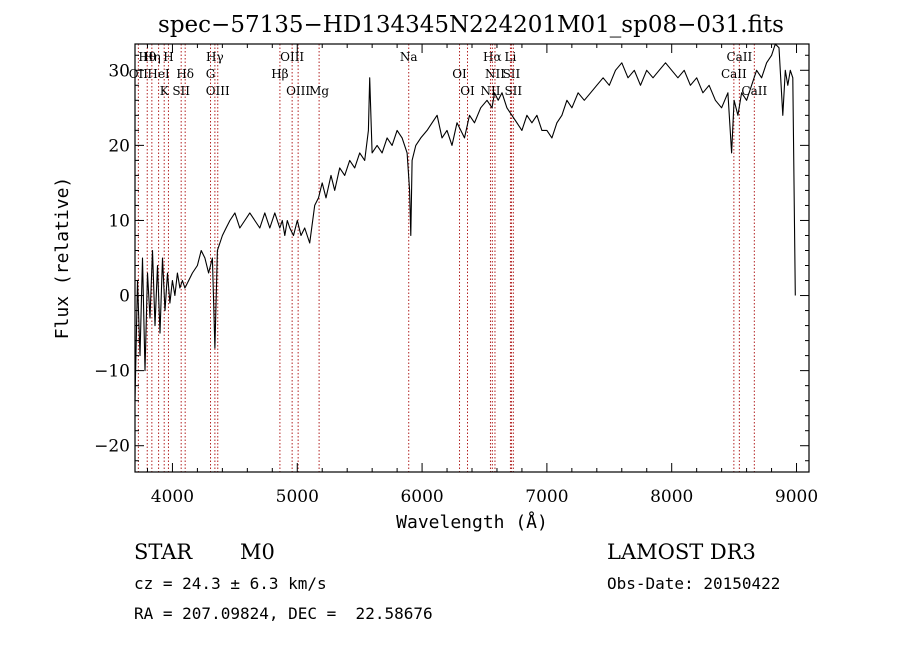 This screenshot has height=654, width=900. Describe the element at coordinates (492, 57) in the screenshot. I see `line-label-18: Hα` at that location.